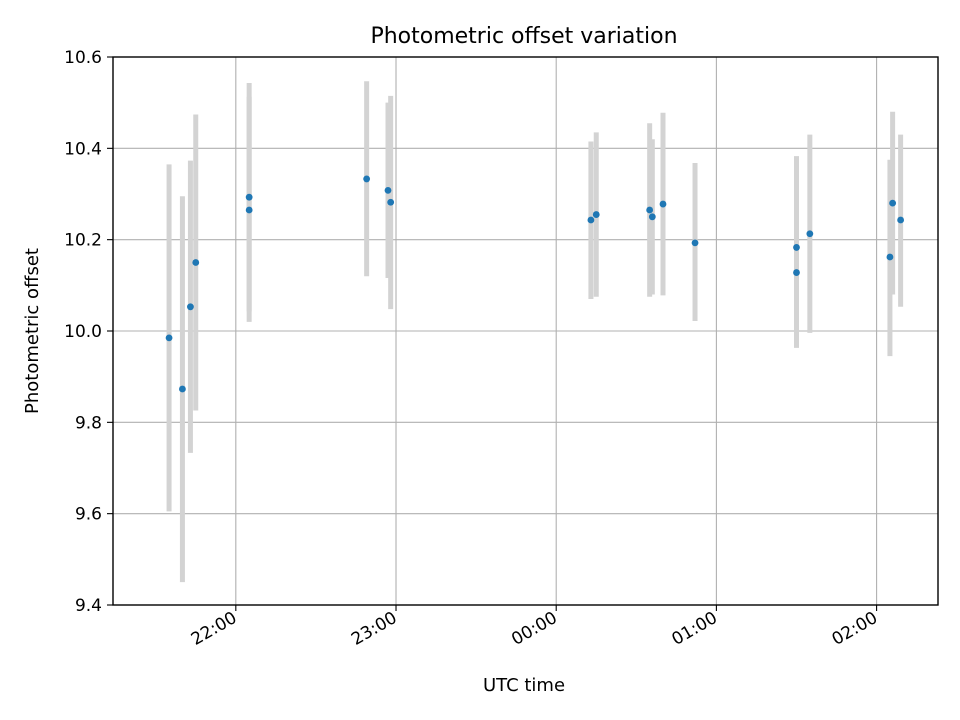 The width and height of the screenshot is (960, 720). What do you see at coordinates (534, 629) in the screenshot?
I see `x-tick-label: 00:00` at bounding box center [534, 629].